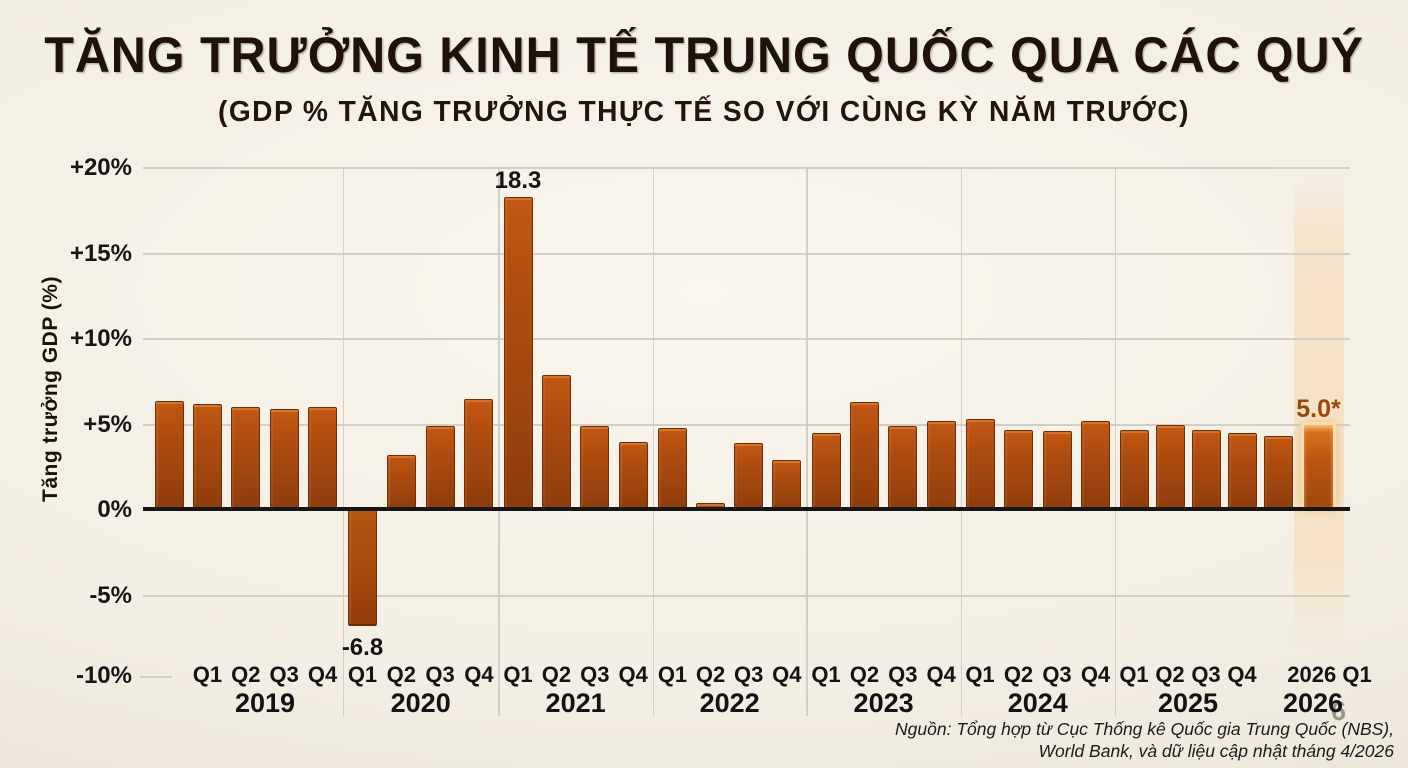  I want to click on y-tick-label: +10%, so click(100, 338).